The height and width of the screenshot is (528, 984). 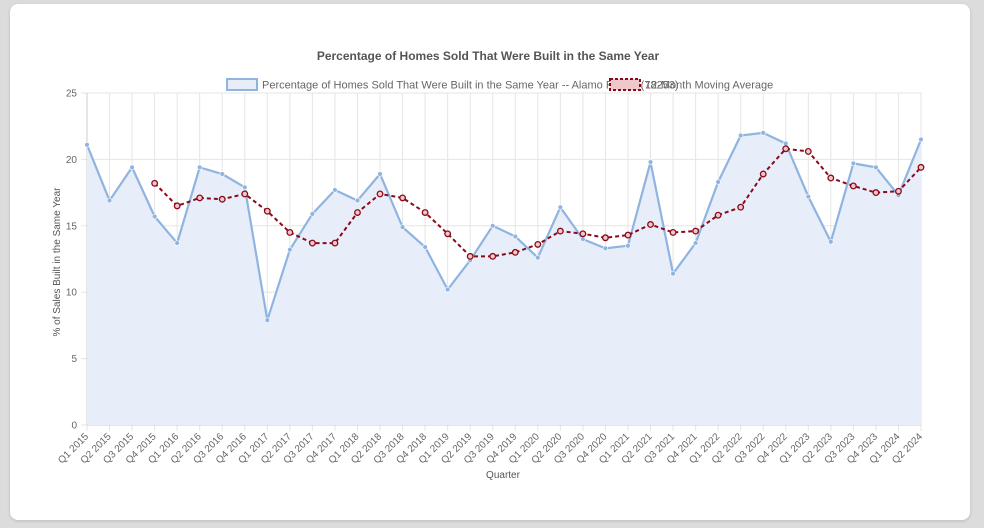 I want to click on y-tick-label: 5, so click(x=74, y=359).